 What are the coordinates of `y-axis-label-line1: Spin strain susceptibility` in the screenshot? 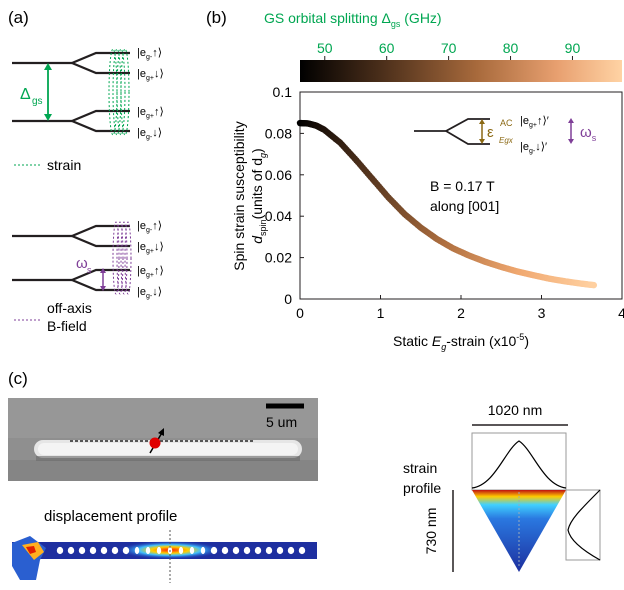 It's located at (239, 195).